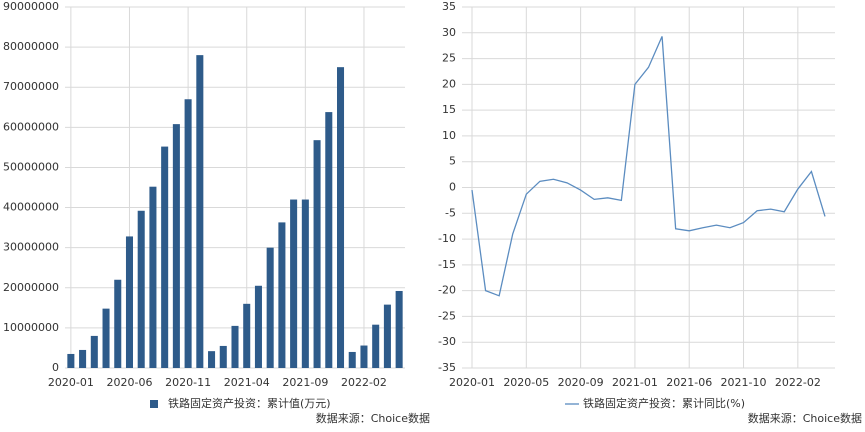 Image resolution: width=865 pixels, height=432 pixels. Describe the element at coordinates (664, 403) in the screenshot. I see `legend-label: 铁路固定资产投资：累计同比(%)` at that location.